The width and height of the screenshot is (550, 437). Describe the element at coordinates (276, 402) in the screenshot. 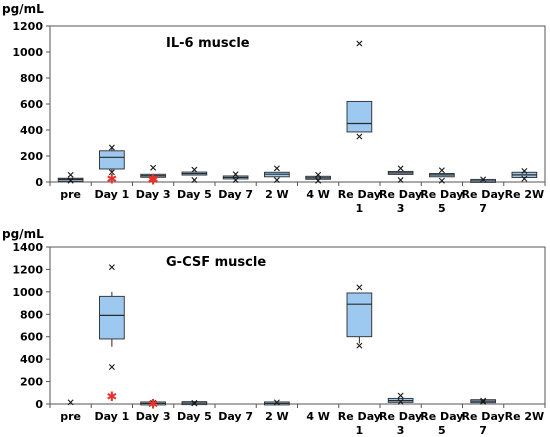

I see `gcsf-x-marker-2-w` at that location.